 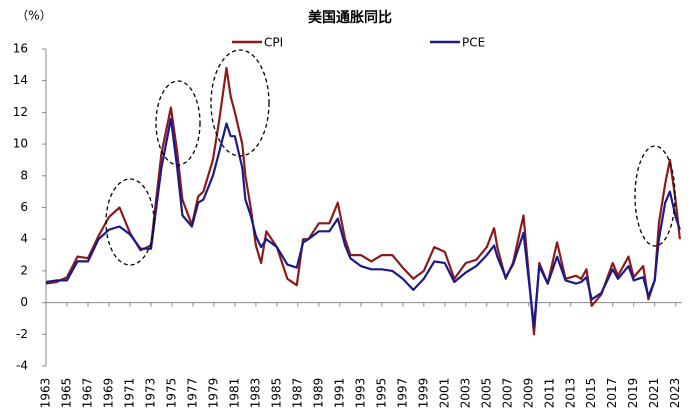 What do you see at coordinates (381, 393) in the screenshot?
I see `x-tick-label: 1995` at bounding box center [381, 393].